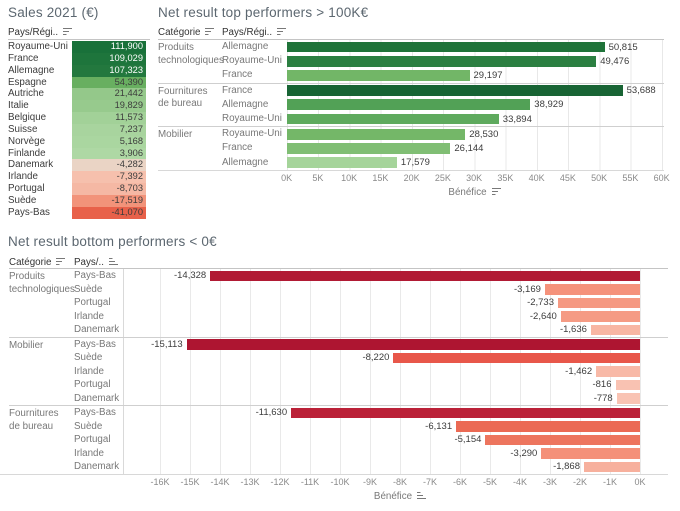 The width and height of the screenshot is (680, 511). I want to click on bar-value-label: -2,733, so click(540, 303).